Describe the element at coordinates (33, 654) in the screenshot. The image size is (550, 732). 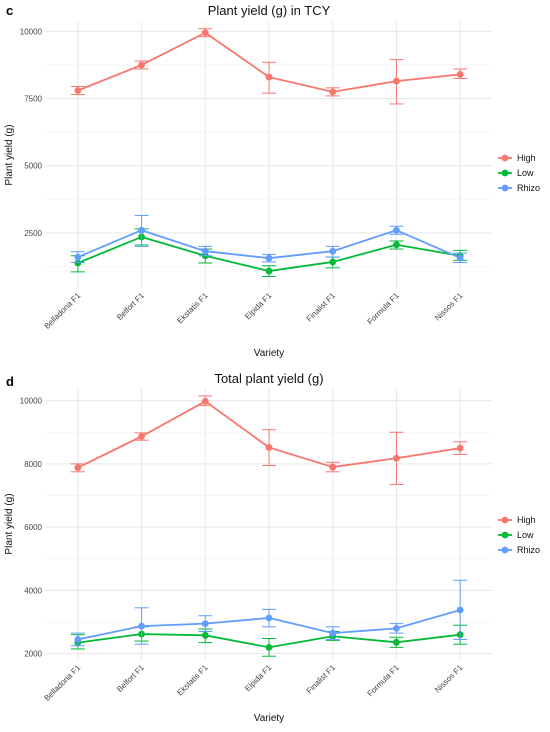
I see `y-tick-label: 2000` at that location.